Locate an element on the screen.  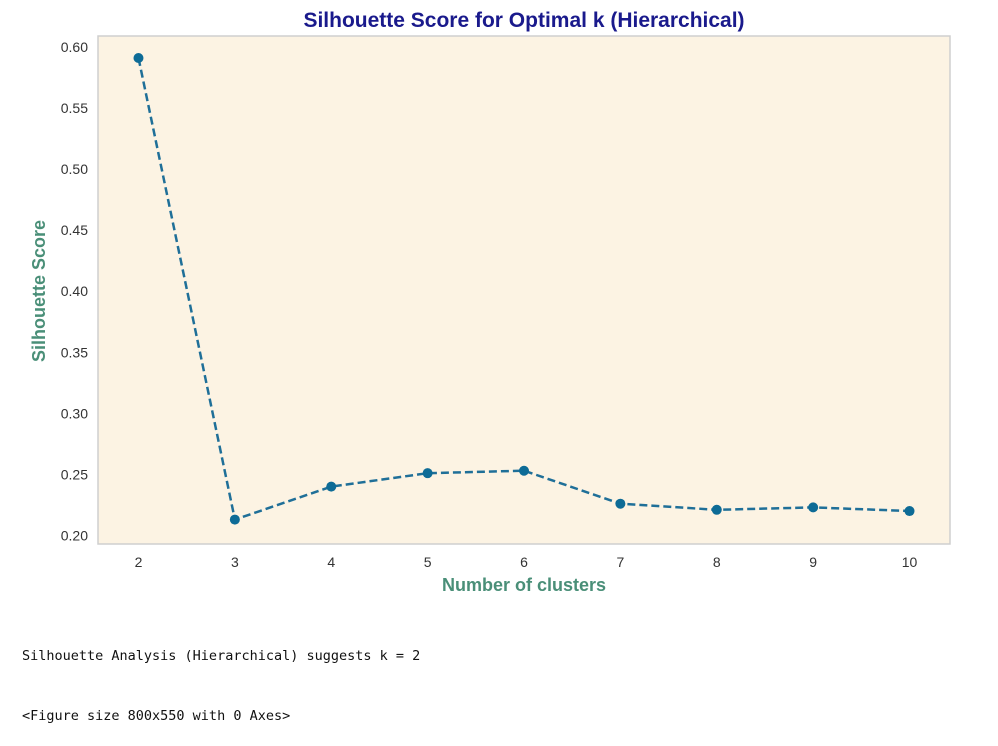
y-tick-label: 0.30 is located at coordinates (74, 413).